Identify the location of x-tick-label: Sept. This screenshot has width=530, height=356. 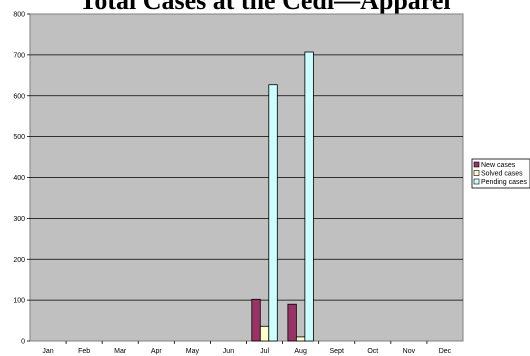
(337, 351).